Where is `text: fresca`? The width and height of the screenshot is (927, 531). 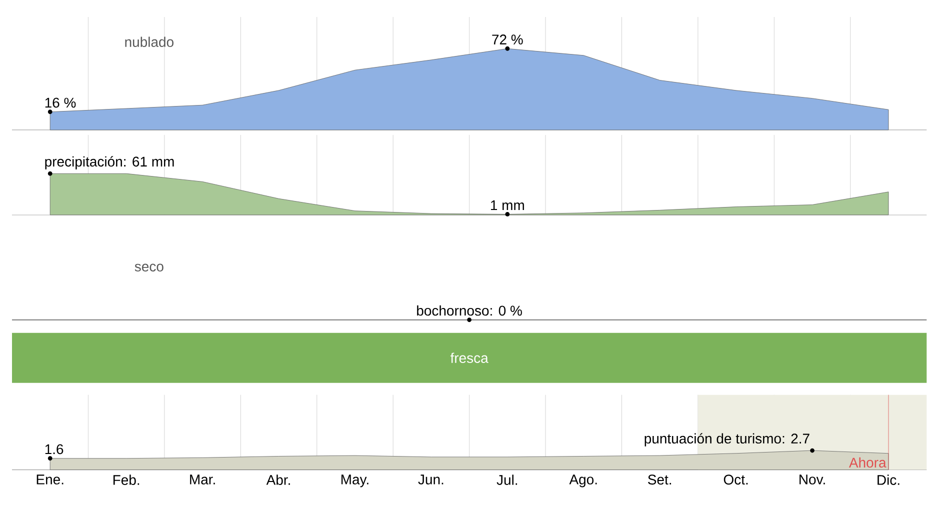
text: fresca is located at coordinates (469, 358).